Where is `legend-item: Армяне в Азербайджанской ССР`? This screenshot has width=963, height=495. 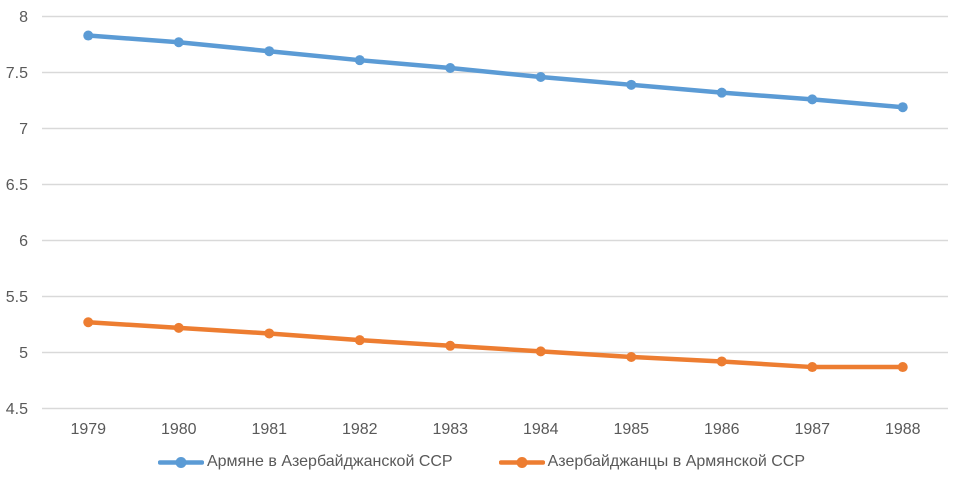
legend-item: Армяне в Азербайджанской ССР is located at coordinates (305, 462).